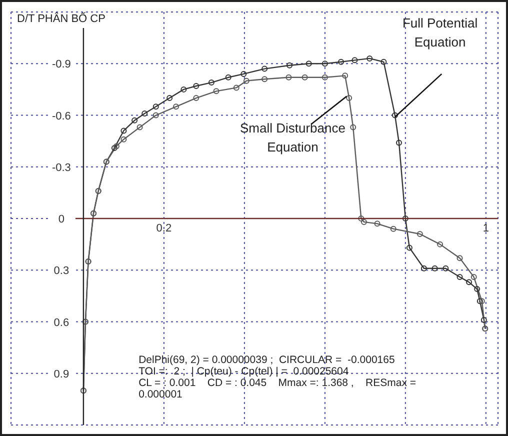 This screenshot has height=436, width=508. I want to click on y-tick-label: 0.6, so click(62, 322).